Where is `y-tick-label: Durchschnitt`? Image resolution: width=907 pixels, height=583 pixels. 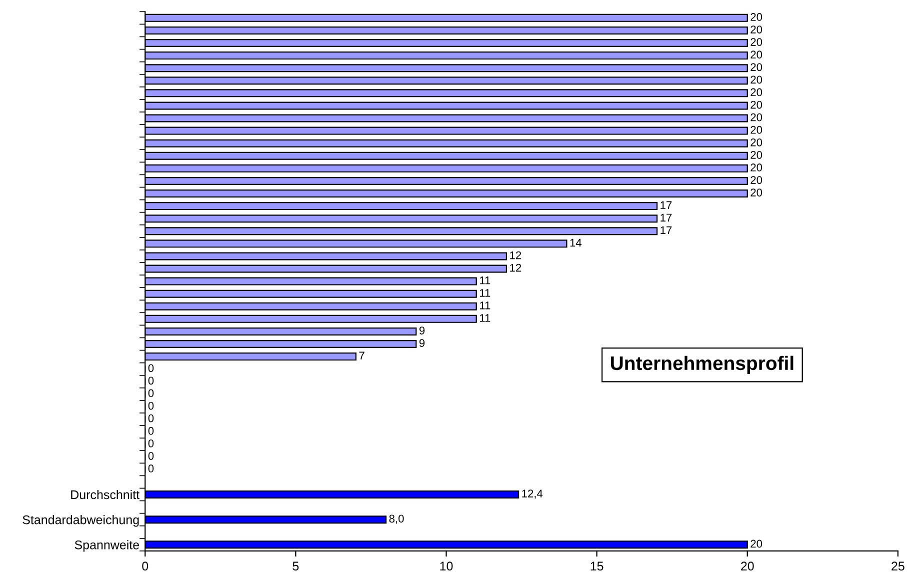 y-tick-label: Durchschnitt is located at coordinates (105, 495).